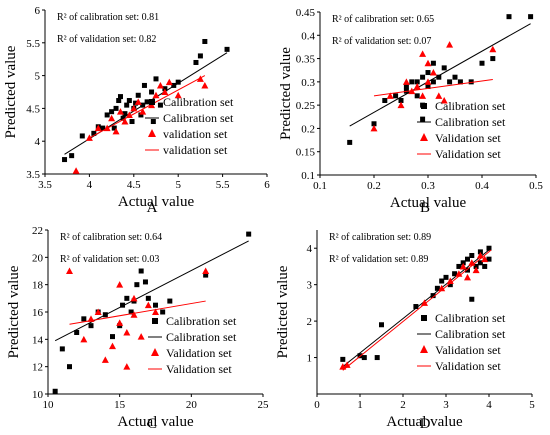  I want to click on x-axis-label: Actual value, so click(428, 203).